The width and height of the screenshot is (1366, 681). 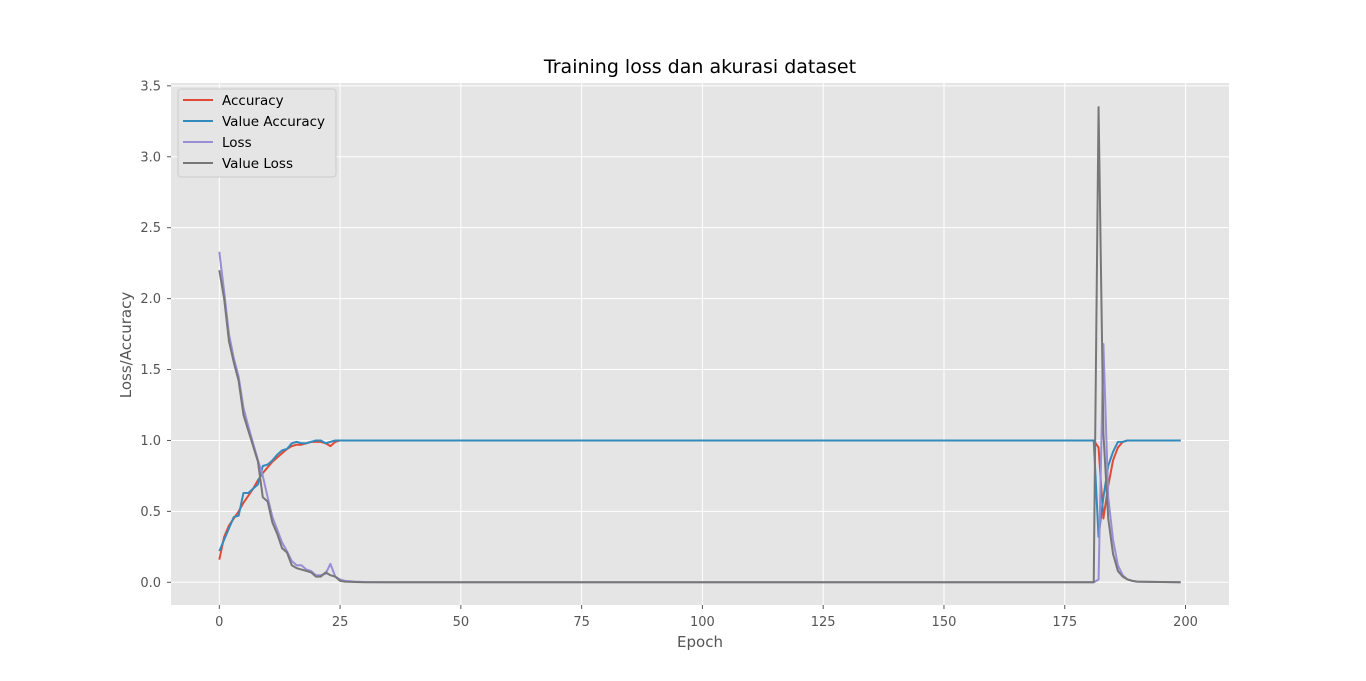 I want to click on y-tick-label: 2.0, so click(x=150, y=299).